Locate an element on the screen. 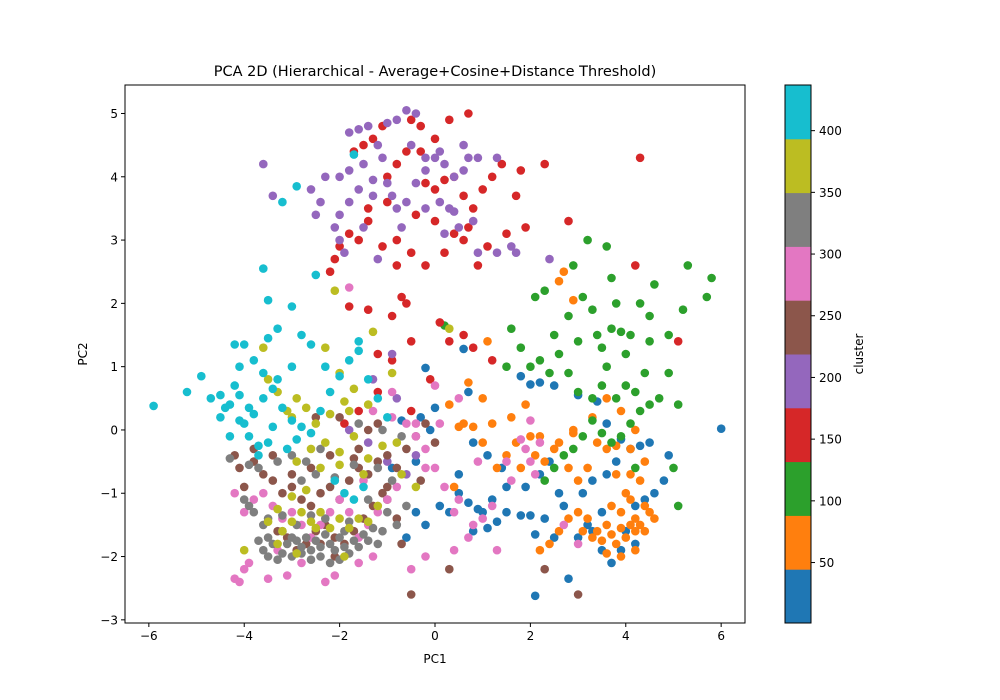 This screenshot has height=700, width=1000. x-axis-label: PC1 is located at coordinates (434, 659).